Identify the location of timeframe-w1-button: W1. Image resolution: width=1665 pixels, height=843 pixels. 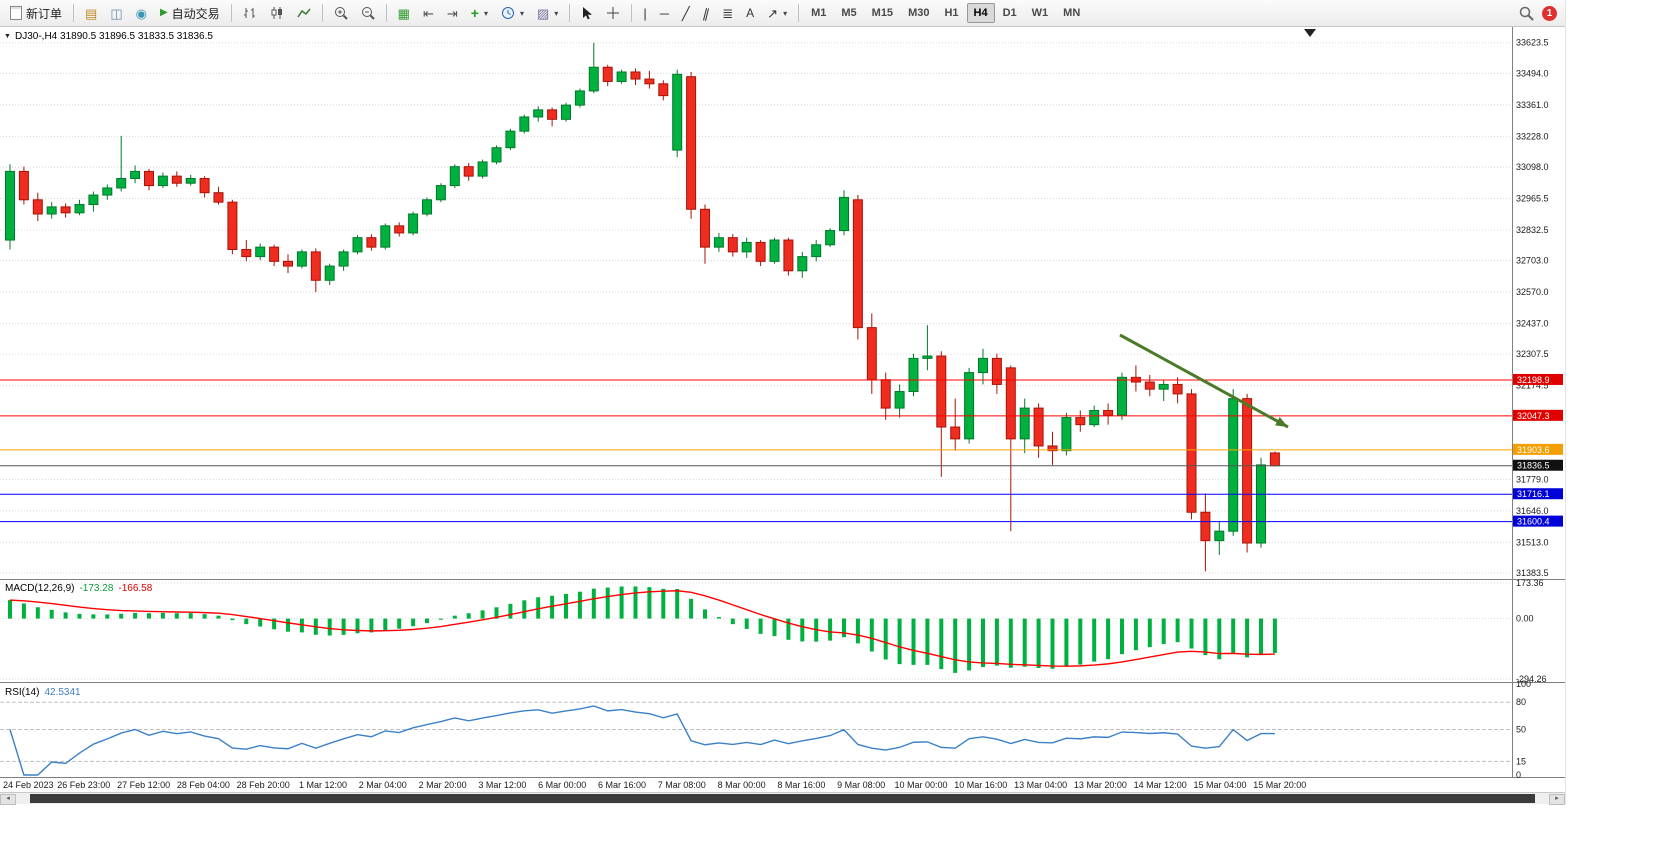
(1040, 13).